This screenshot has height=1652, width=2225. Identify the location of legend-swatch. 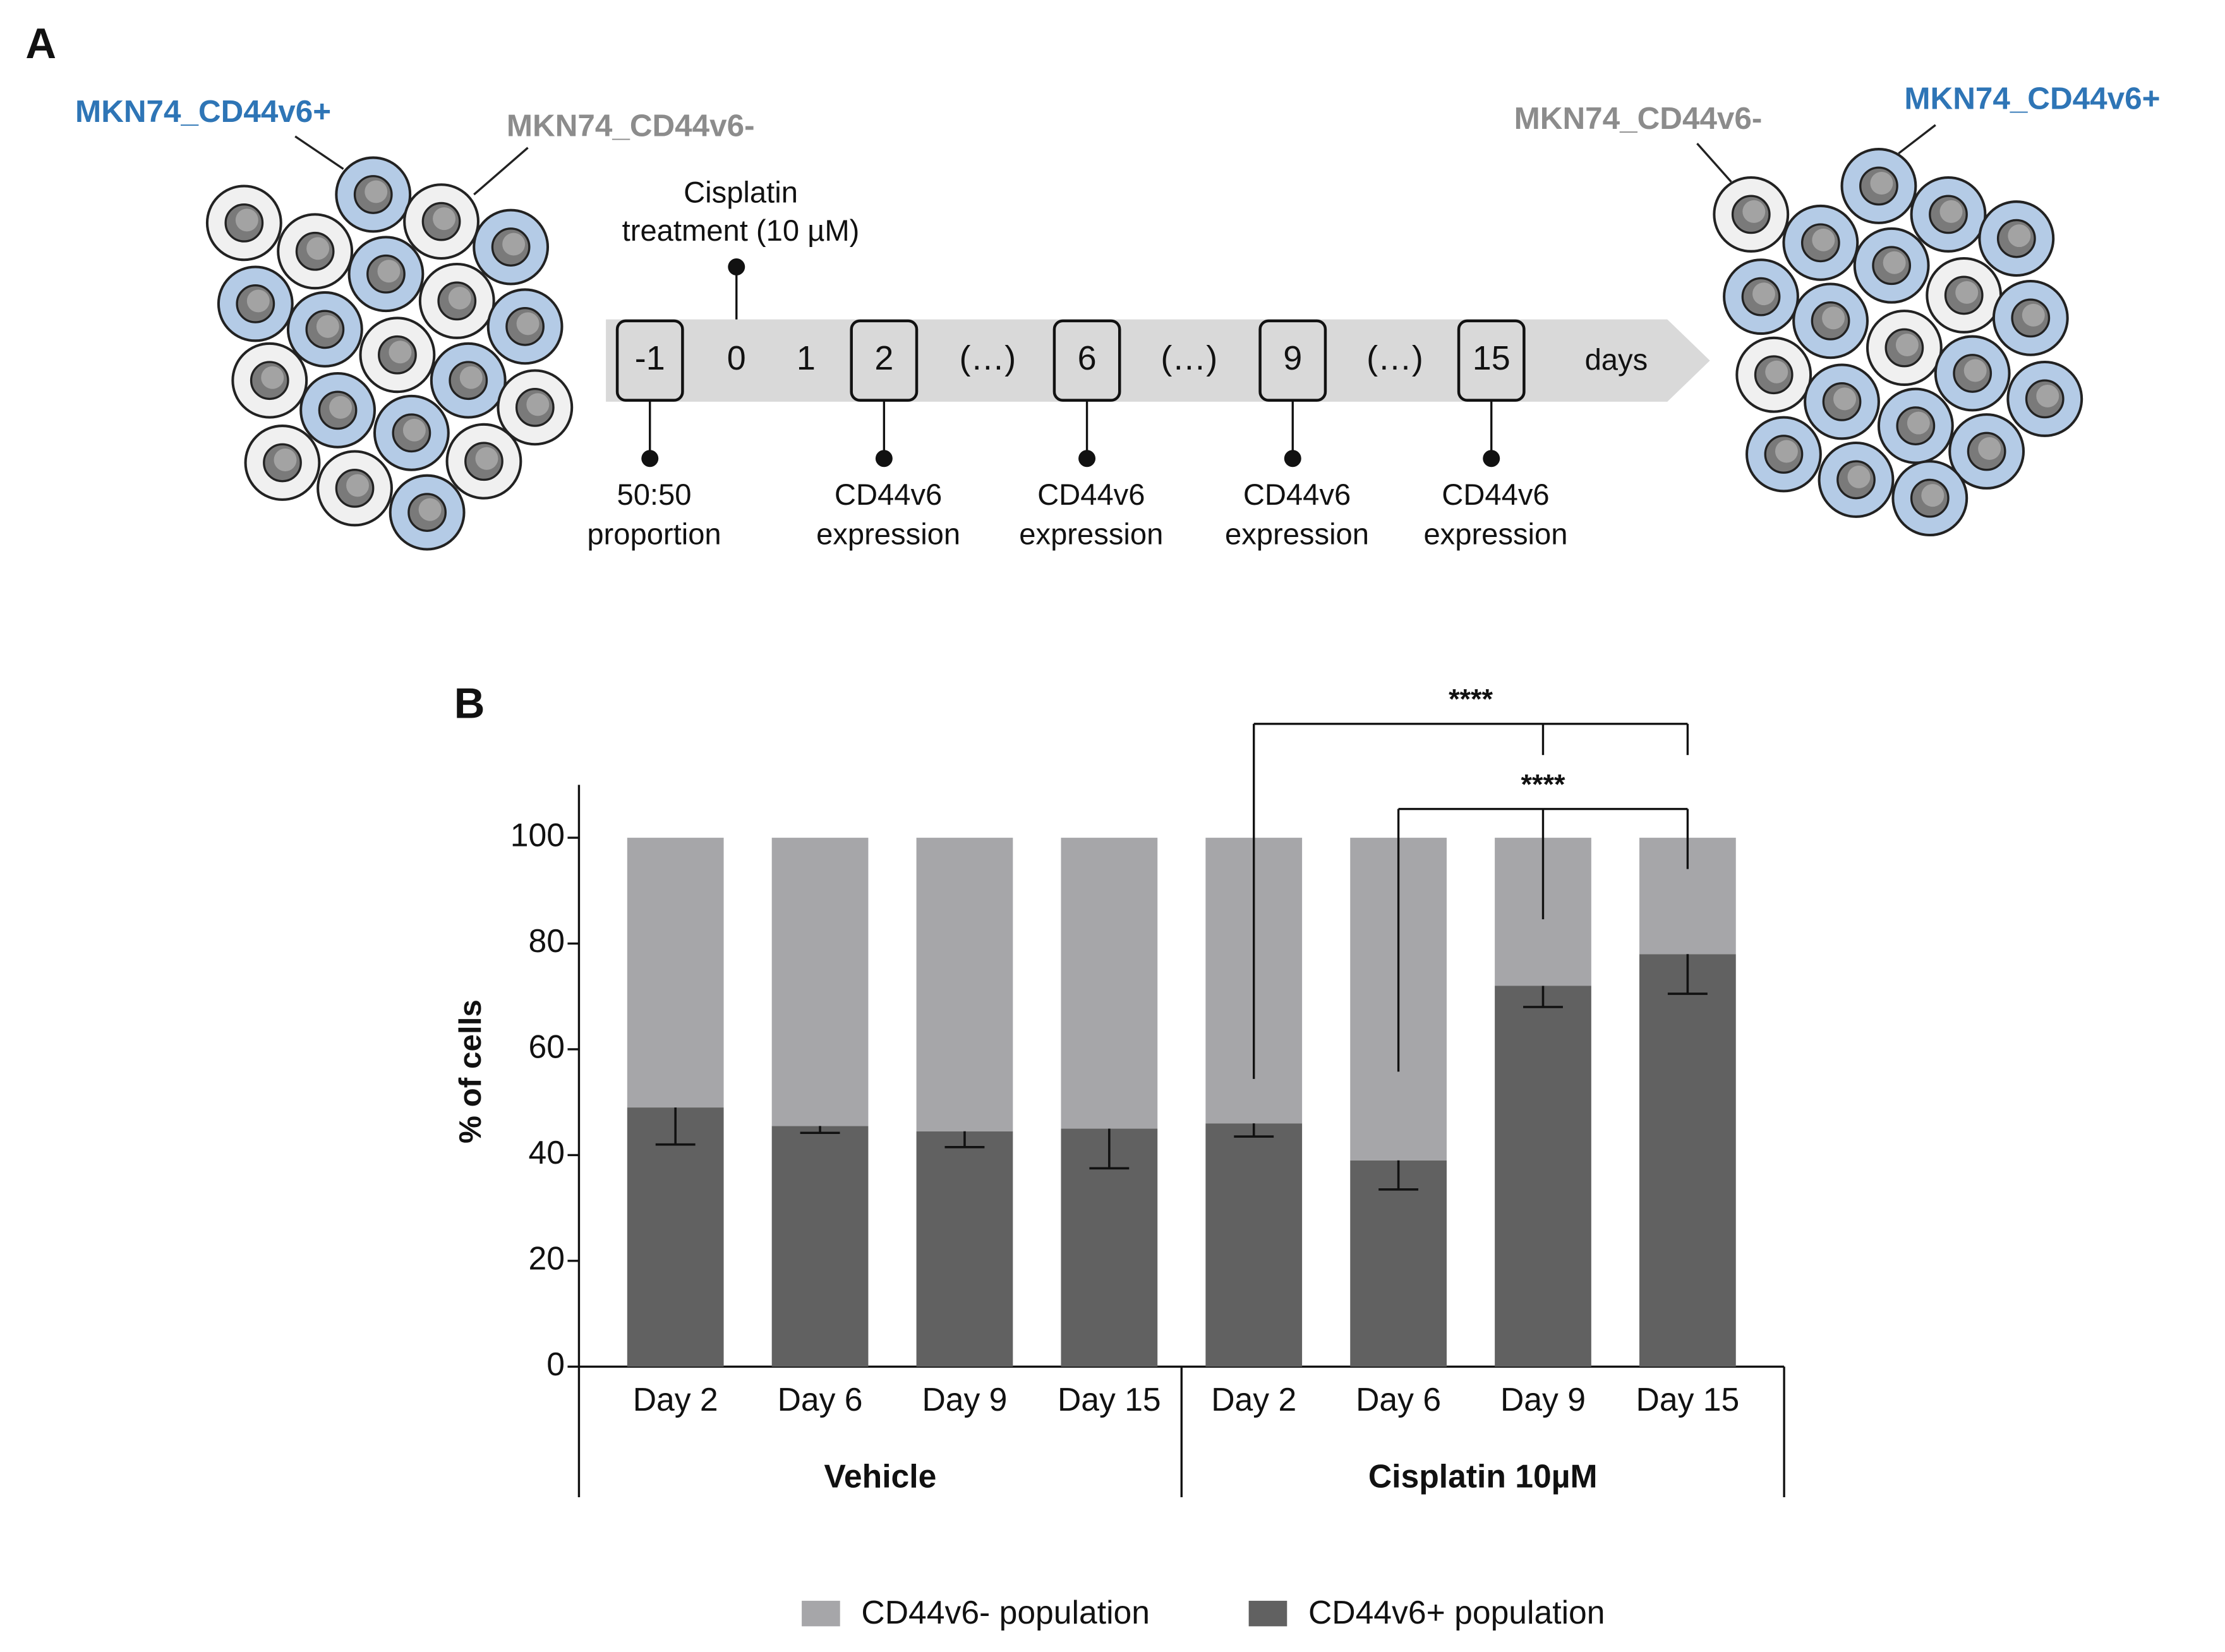
(1267, 1613).